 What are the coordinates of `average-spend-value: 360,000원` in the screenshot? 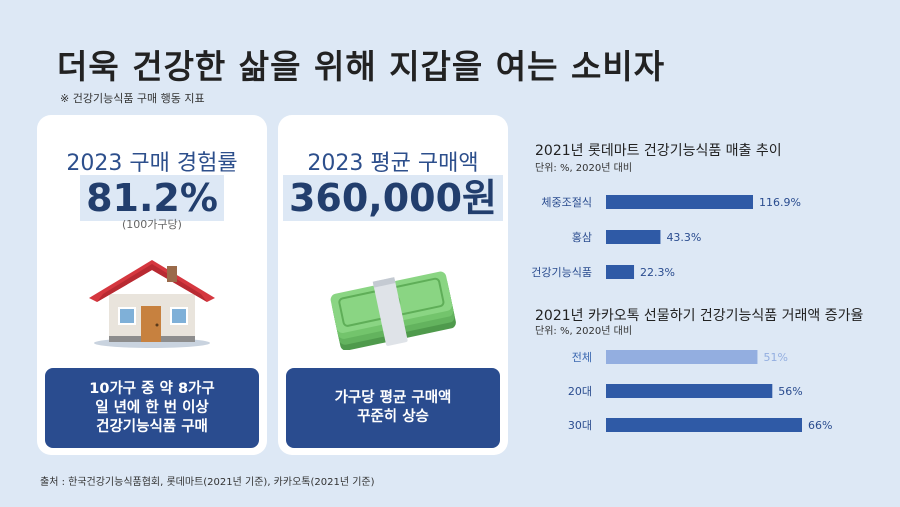 It's located at (393, 198).